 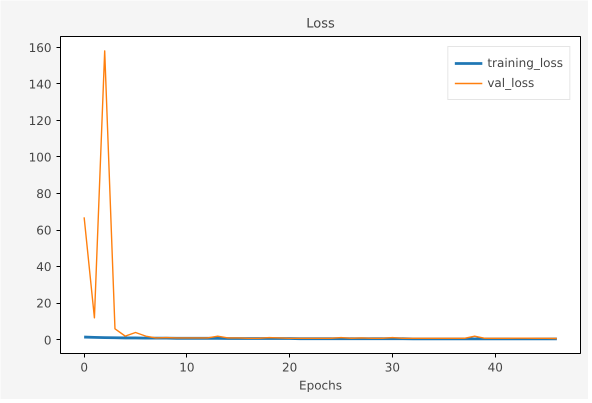 I want to click on y-tick-label: 140, so click(x=40, y=84).